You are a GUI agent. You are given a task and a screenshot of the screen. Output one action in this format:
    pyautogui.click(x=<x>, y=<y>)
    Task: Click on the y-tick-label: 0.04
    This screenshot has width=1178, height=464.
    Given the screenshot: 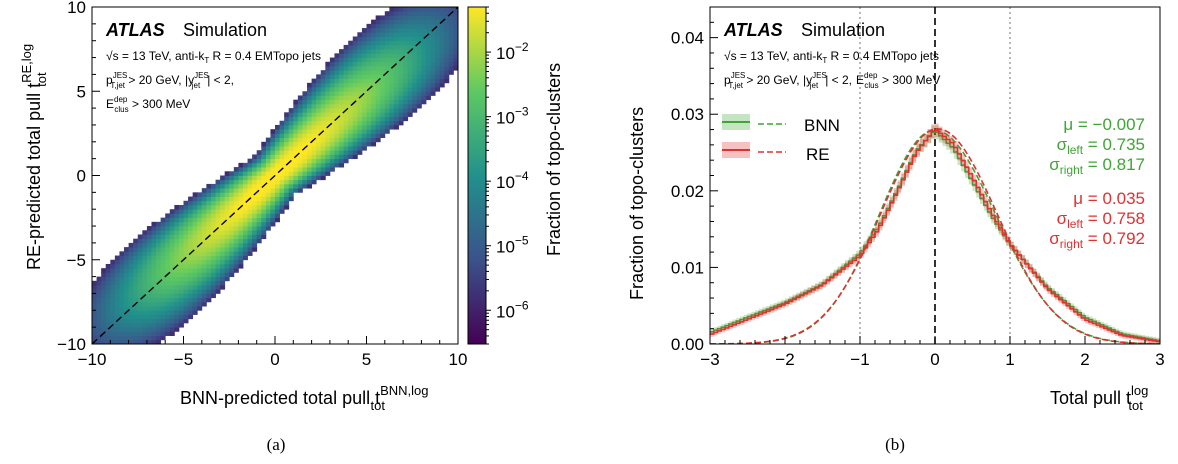 What is the action you would take?
    pyautogui.click(x=687, y=38)
    